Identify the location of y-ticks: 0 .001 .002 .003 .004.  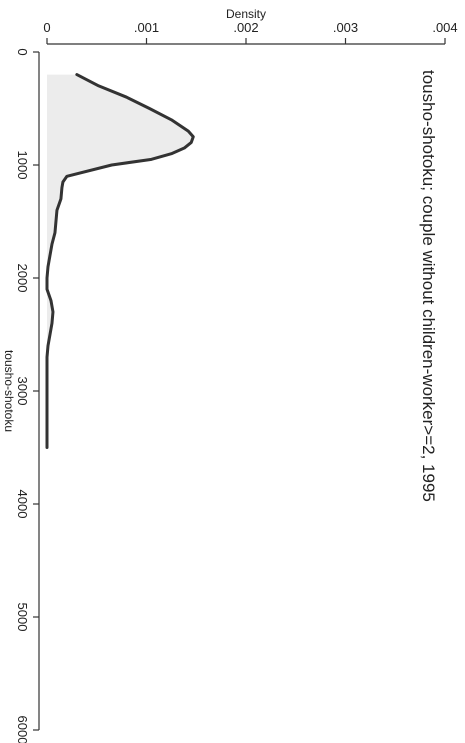
(250, 32).